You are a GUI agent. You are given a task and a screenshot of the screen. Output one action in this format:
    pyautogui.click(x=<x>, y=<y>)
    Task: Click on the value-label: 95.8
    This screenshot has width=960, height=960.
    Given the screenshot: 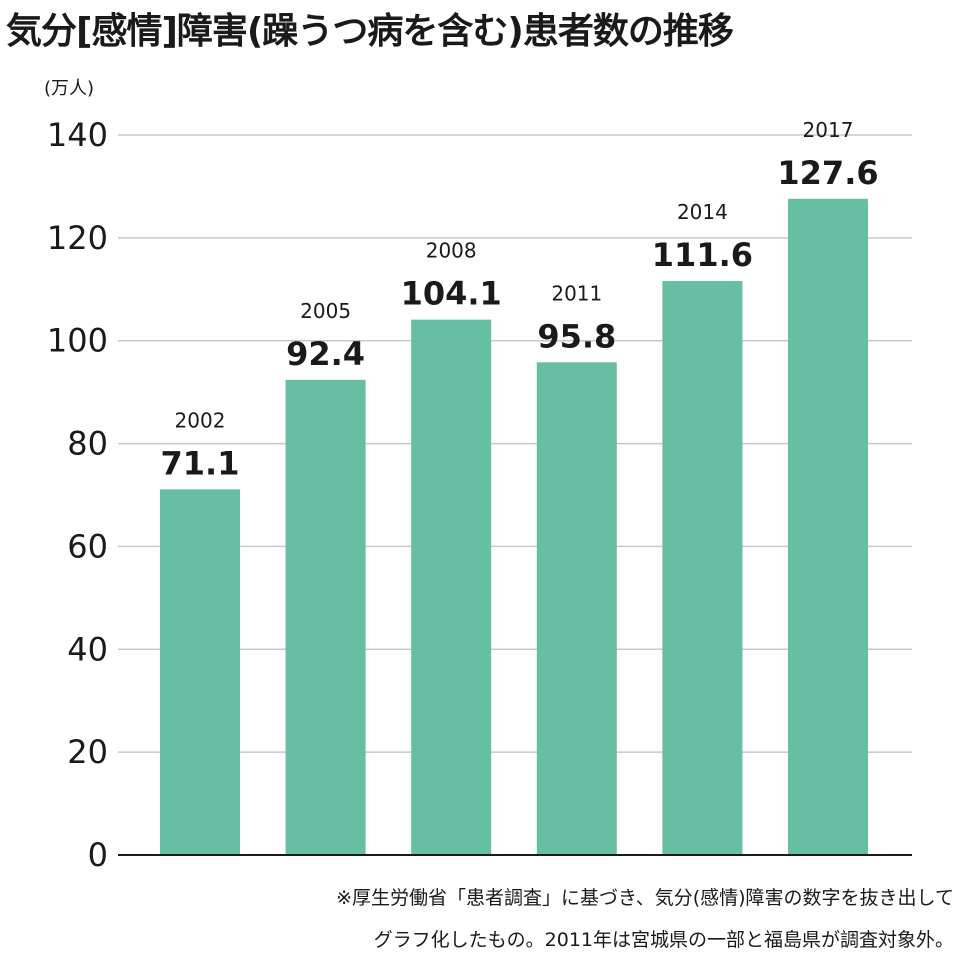 What is the action you would take?
    pyautogui.click(x=576, y=336)
    